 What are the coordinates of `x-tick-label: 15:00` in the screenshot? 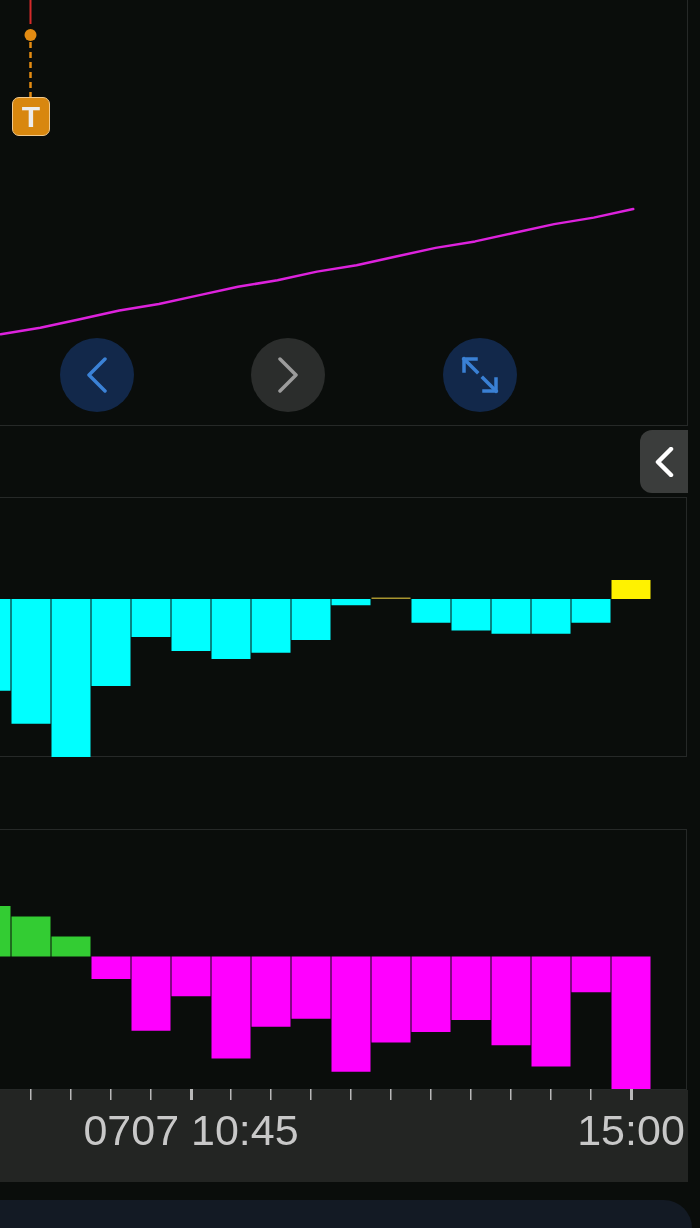 It's located at (631, 1129).